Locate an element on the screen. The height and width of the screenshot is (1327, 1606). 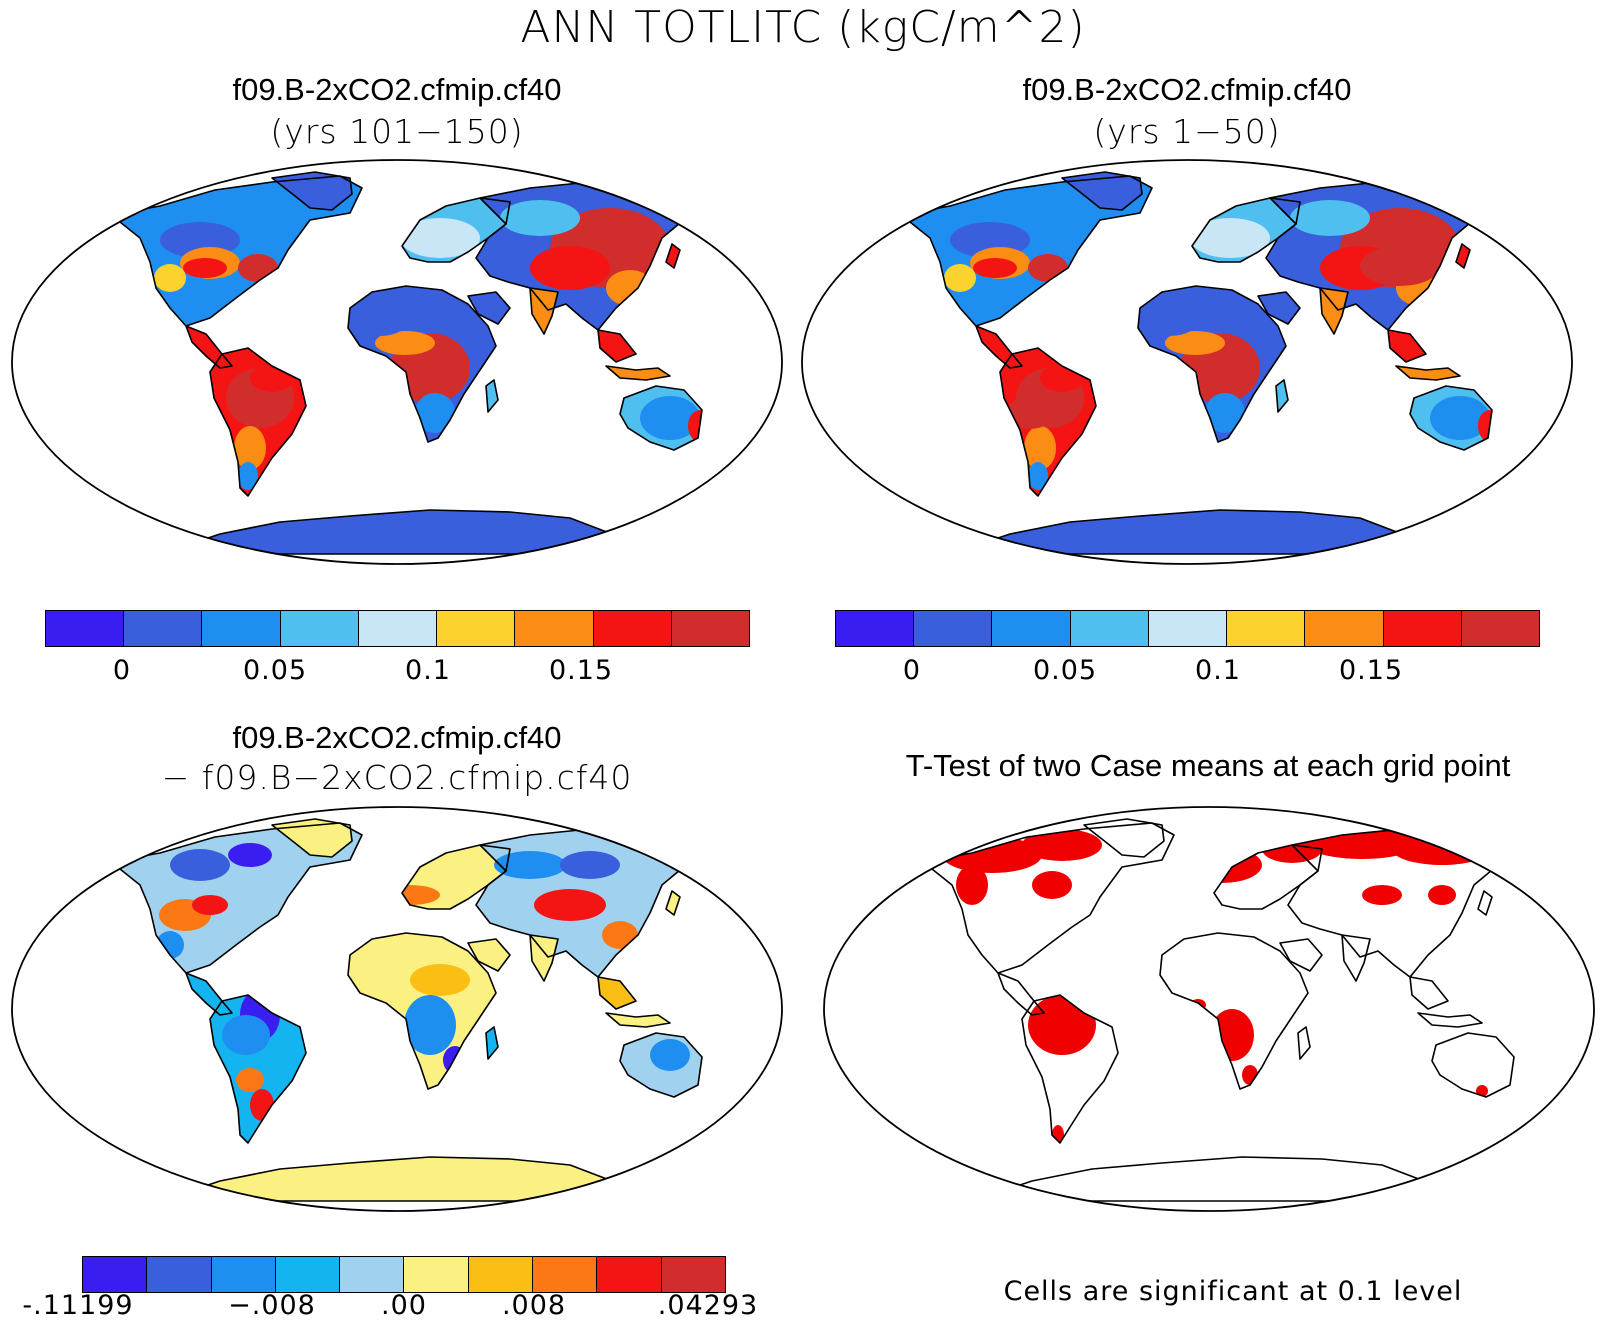
coastline-seAsia is located at coordinates (617, 993).